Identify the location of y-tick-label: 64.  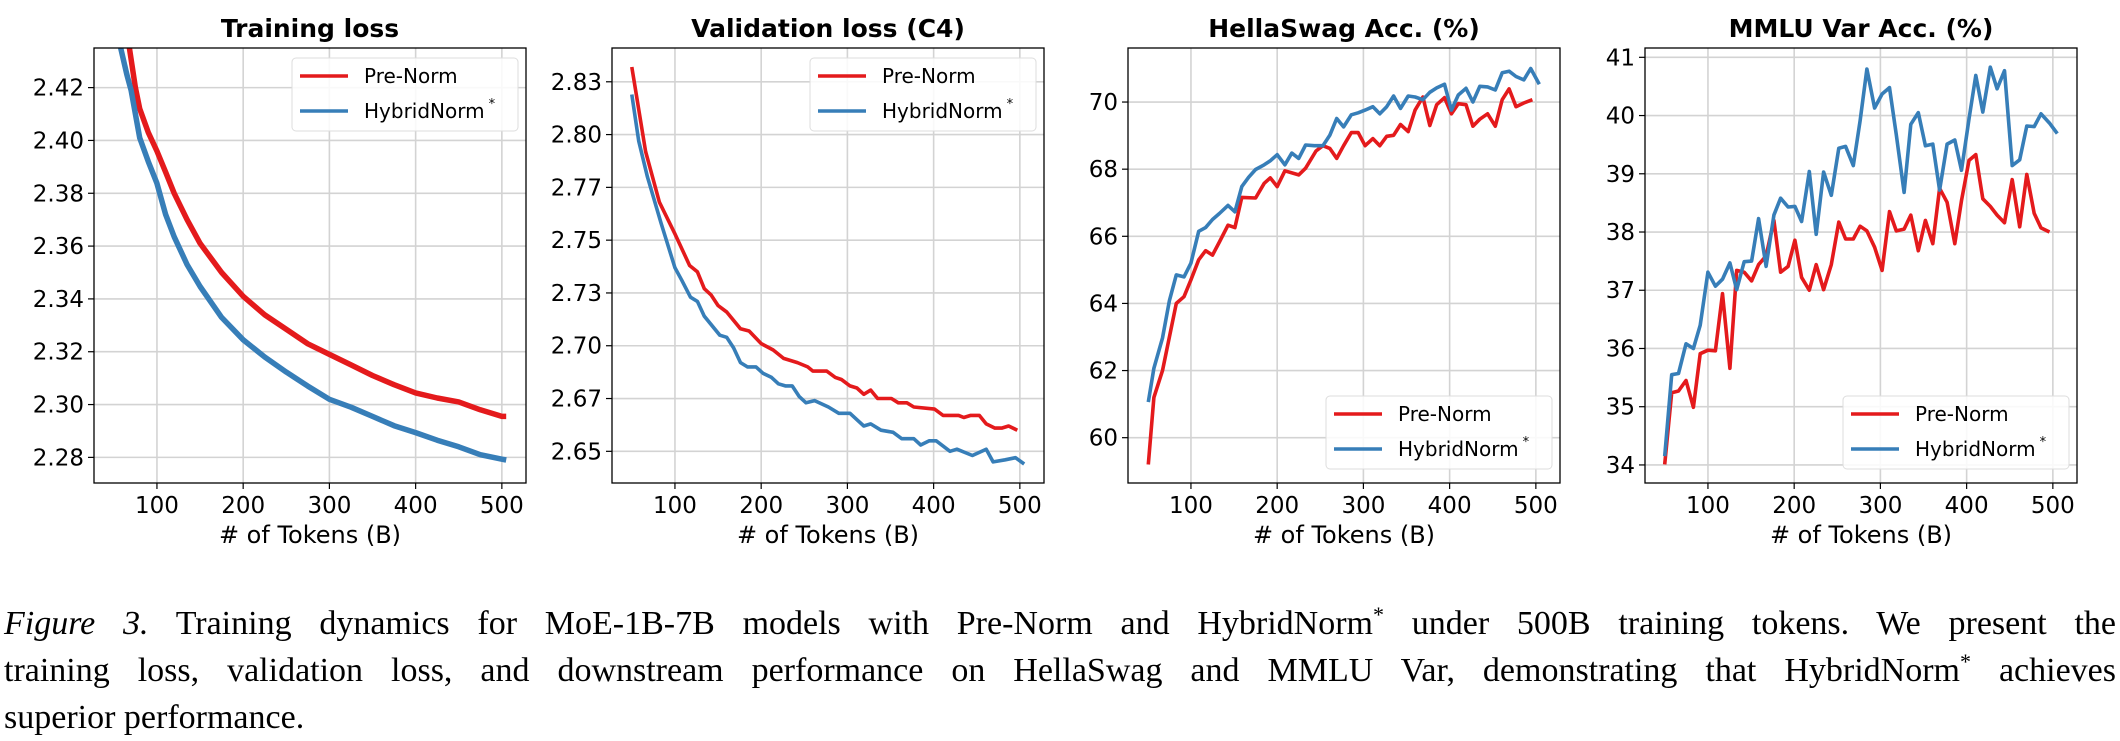
(1103, 304).